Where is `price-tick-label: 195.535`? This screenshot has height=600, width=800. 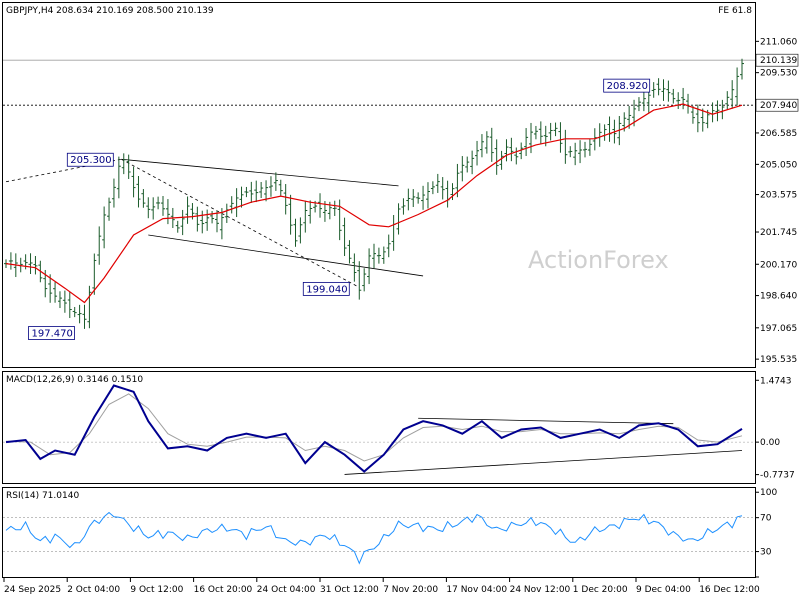
price-tick-label: 195.535 is located at coordinates (778, 360).